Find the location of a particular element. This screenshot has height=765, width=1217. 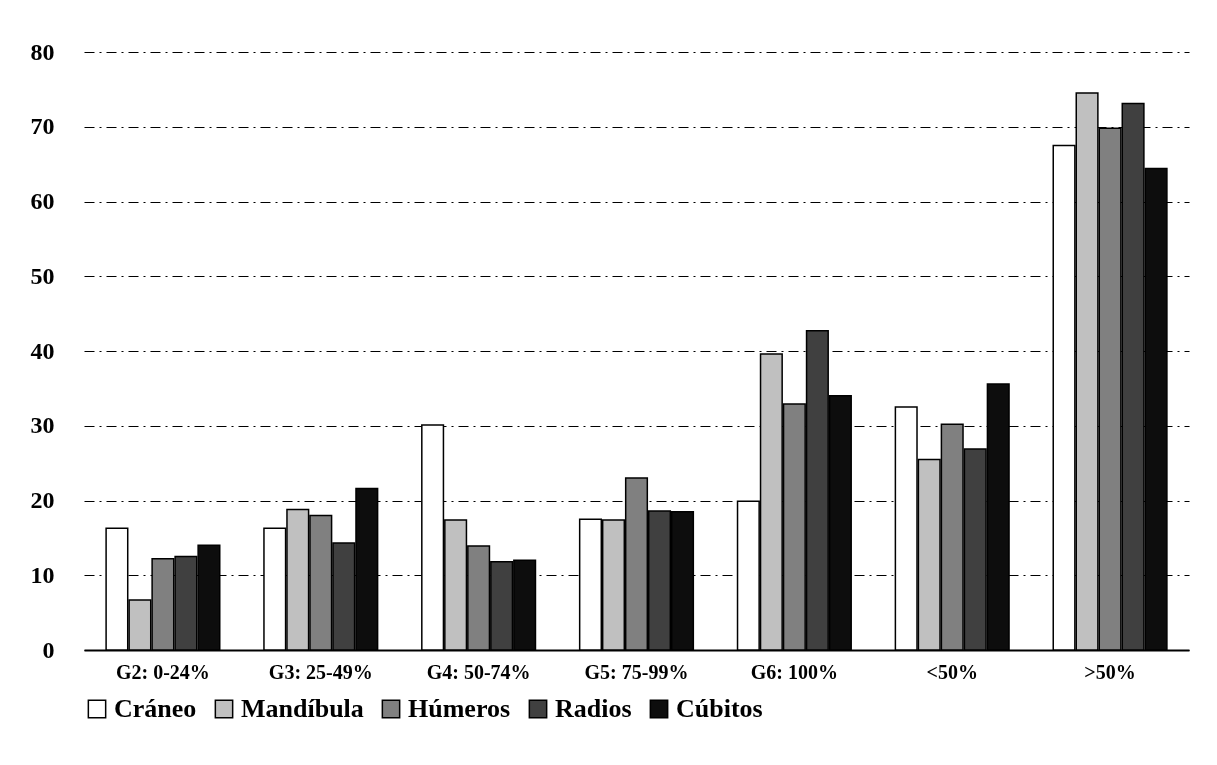

legend-label: Húmeros is located at coordinates (459, 708).